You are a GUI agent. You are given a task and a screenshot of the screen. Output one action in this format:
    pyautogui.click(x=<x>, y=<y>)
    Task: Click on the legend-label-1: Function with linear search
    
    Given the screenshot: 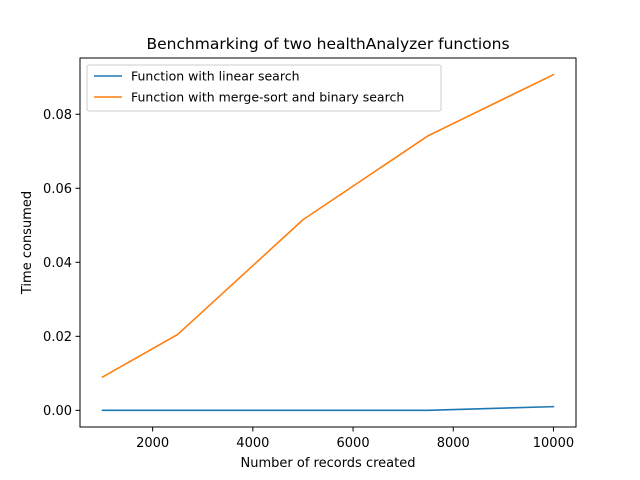 What is the action you would take?
    pyautogui.click(x=215, y=76)
    